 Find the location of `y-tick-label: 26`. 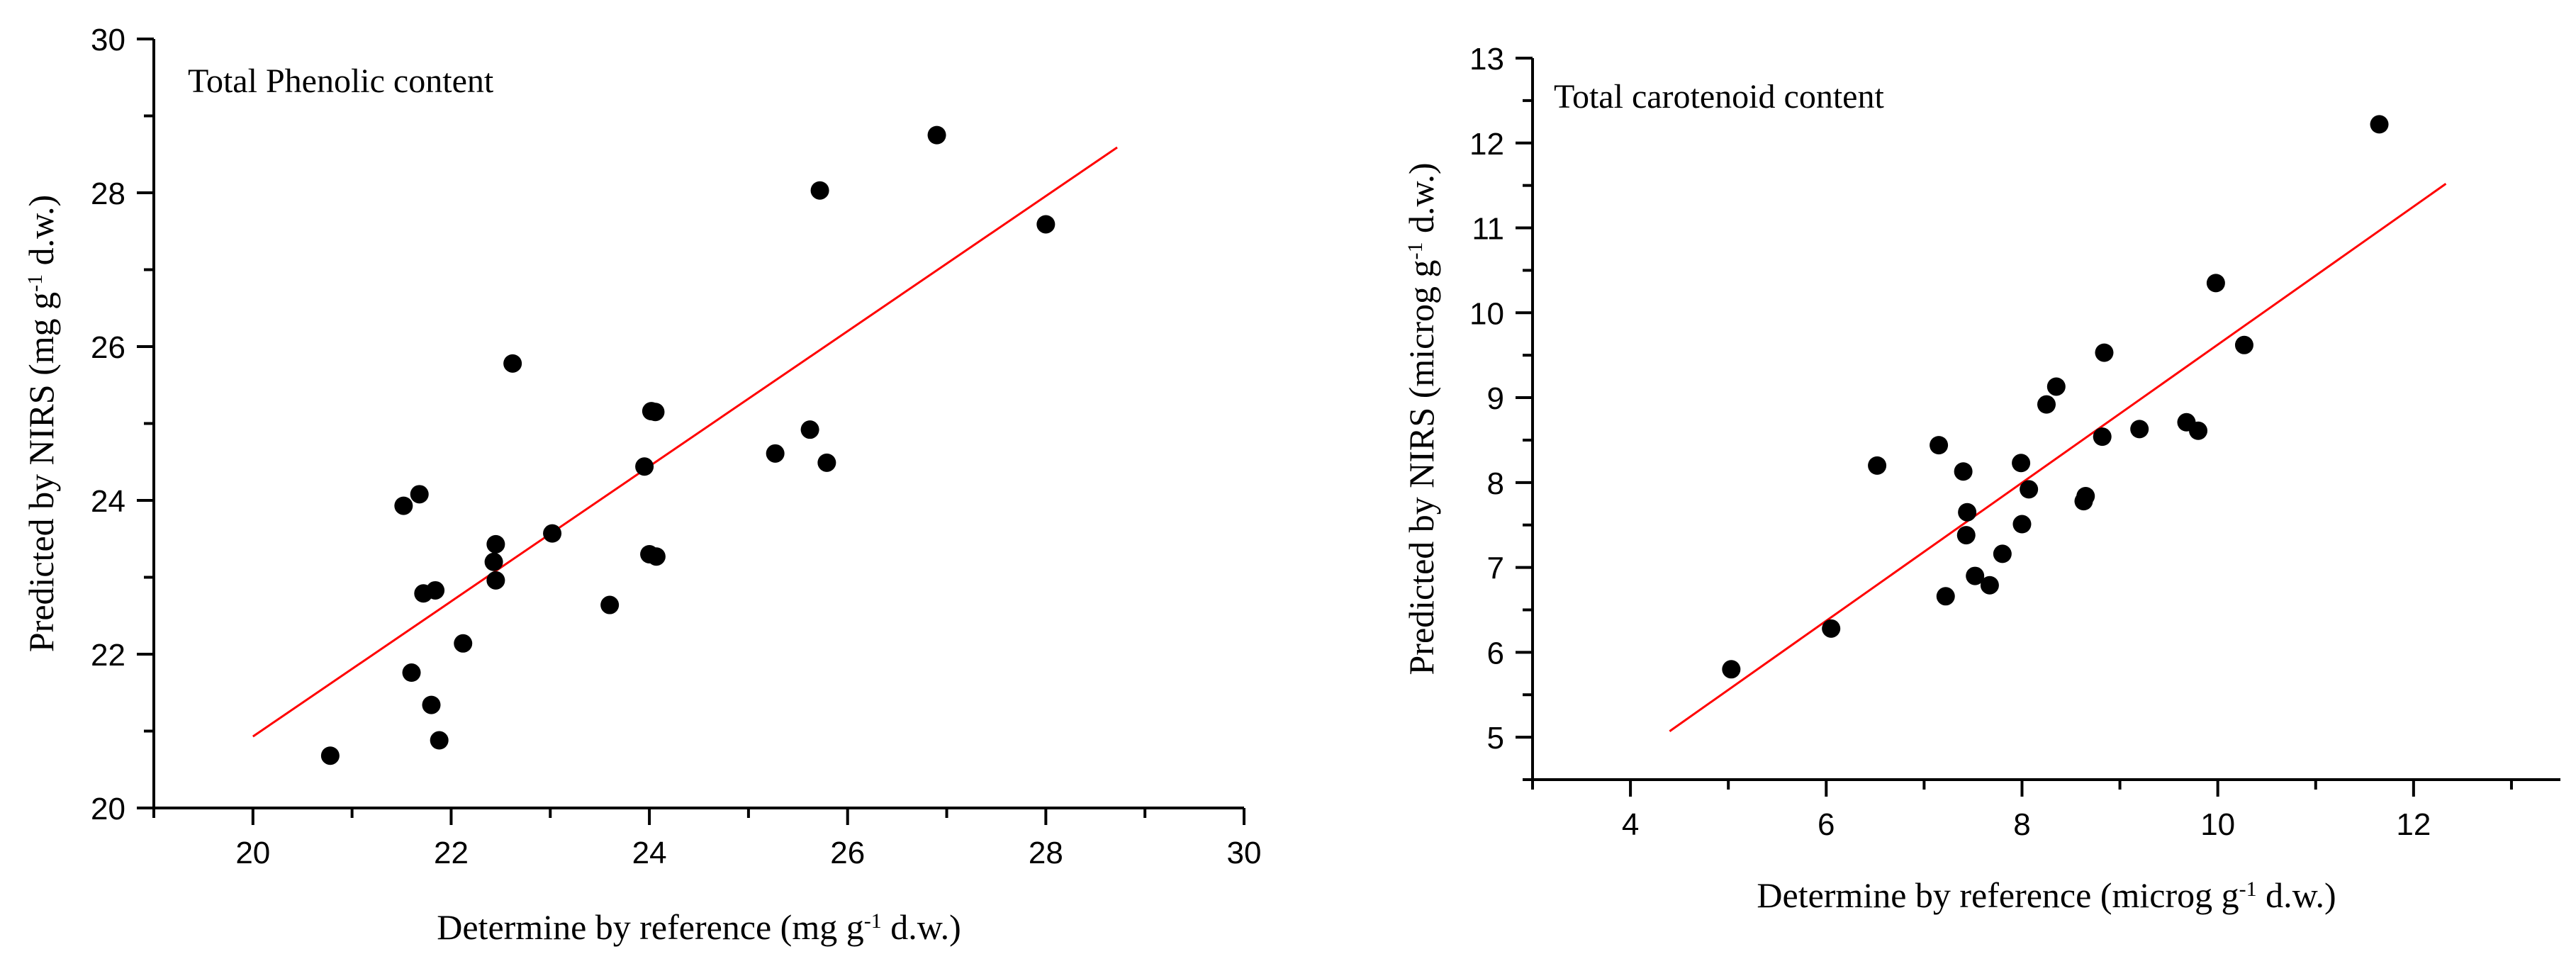

y-tick-label: 26 is located at coordinates (108, 347).